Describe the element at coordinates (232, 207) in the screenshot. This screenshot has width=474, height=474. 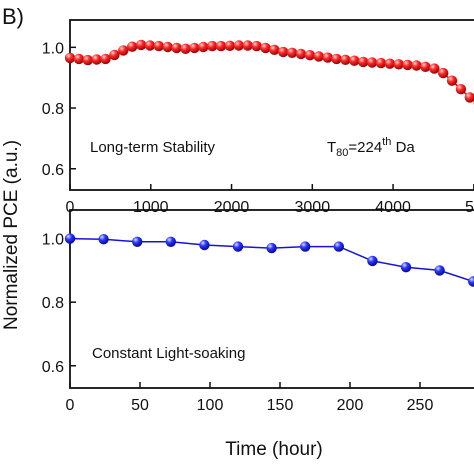
I see `stability-xtick-label: 2000` at that location.